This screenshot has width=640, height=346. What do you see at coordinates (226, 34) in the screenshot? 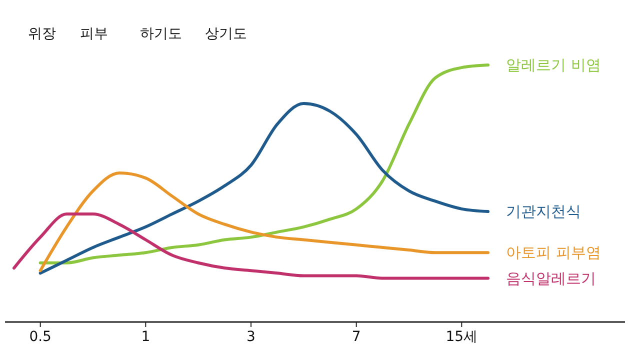
I see `text: 상기도` at bounding box center [226, 34].